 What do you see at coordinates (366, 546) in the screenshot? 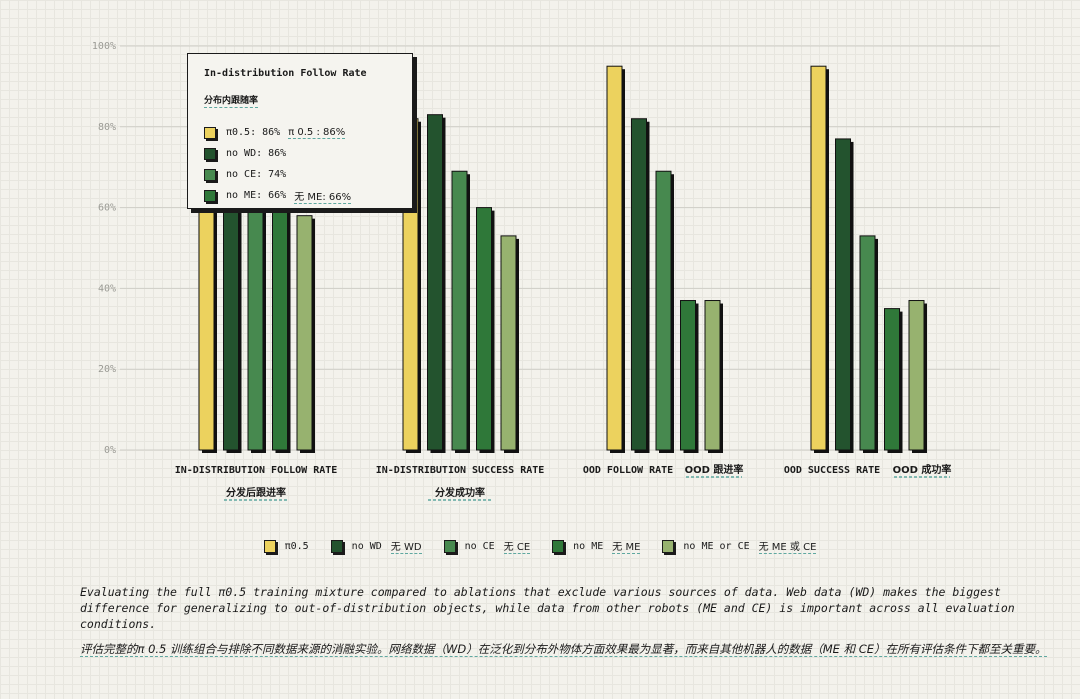
I see `legend-label: no WD` at bounding box center [366, 546].